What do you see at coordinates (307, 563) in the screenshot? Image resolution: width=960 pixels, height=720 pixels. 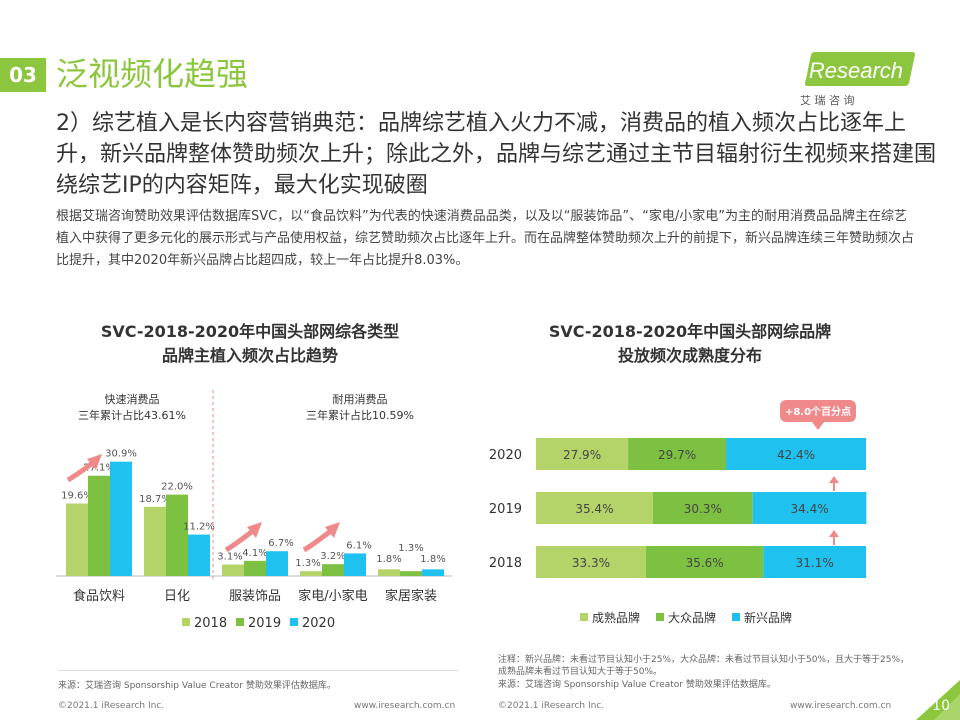 I see `bar-label-家电/小家电-2018: 1.3%` at bounding box center [307, 563].